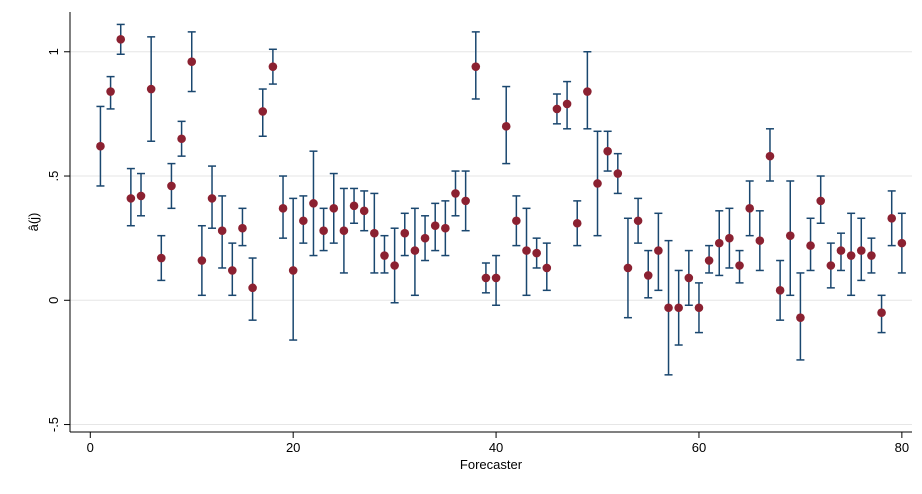  Describe the element at coordinates (53, 176) in the screenshot. I see `y-tick-label: .5` at that location.